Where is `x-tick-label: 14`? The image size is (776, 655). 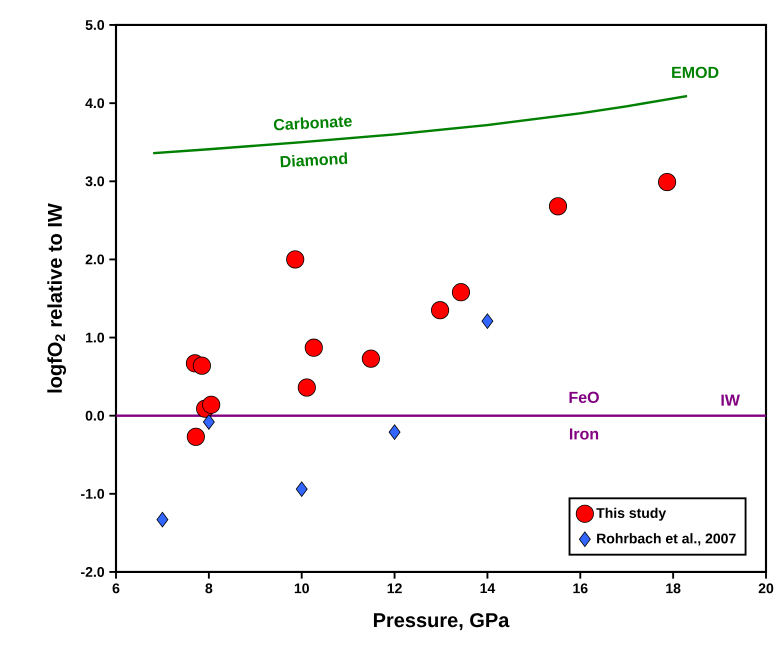 x-tick-label: 14 is located at coordinates (488, 588).